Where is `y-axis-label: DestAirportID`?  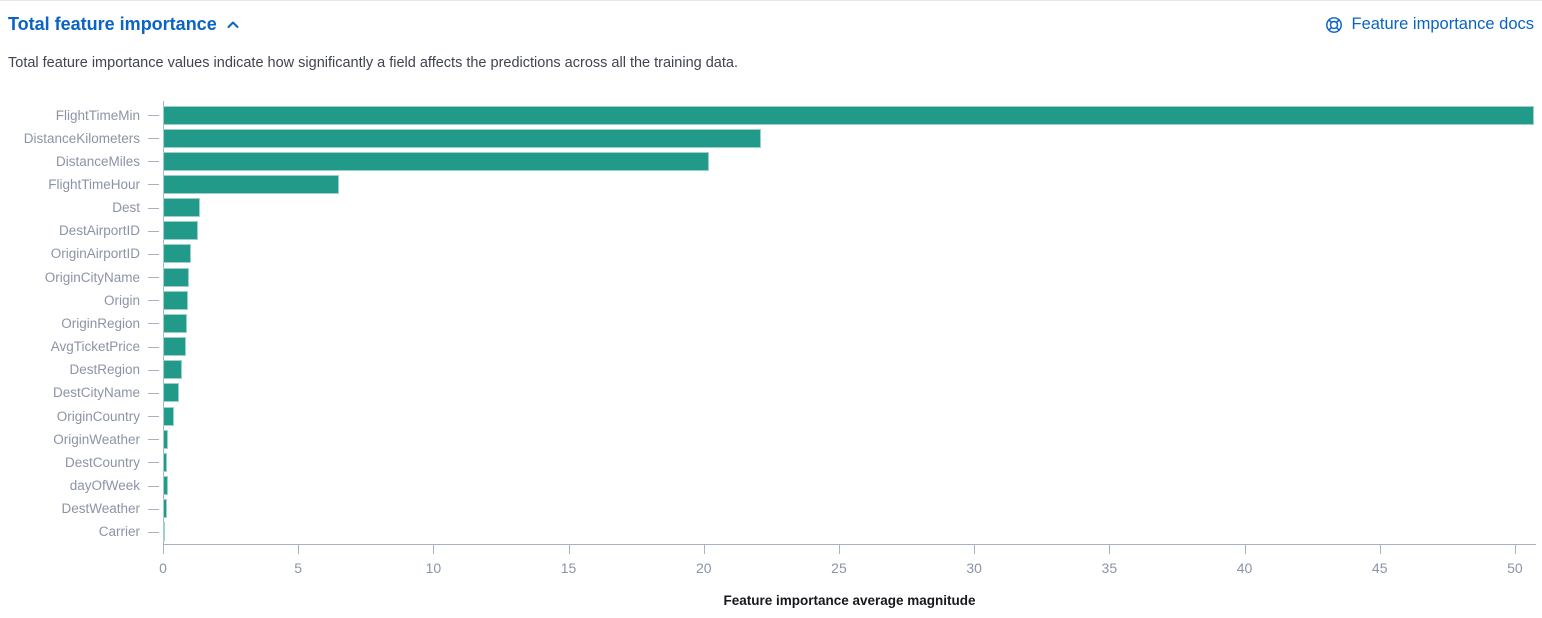 y-axis-label: DestAirportID is located at coordinates (99, 231).